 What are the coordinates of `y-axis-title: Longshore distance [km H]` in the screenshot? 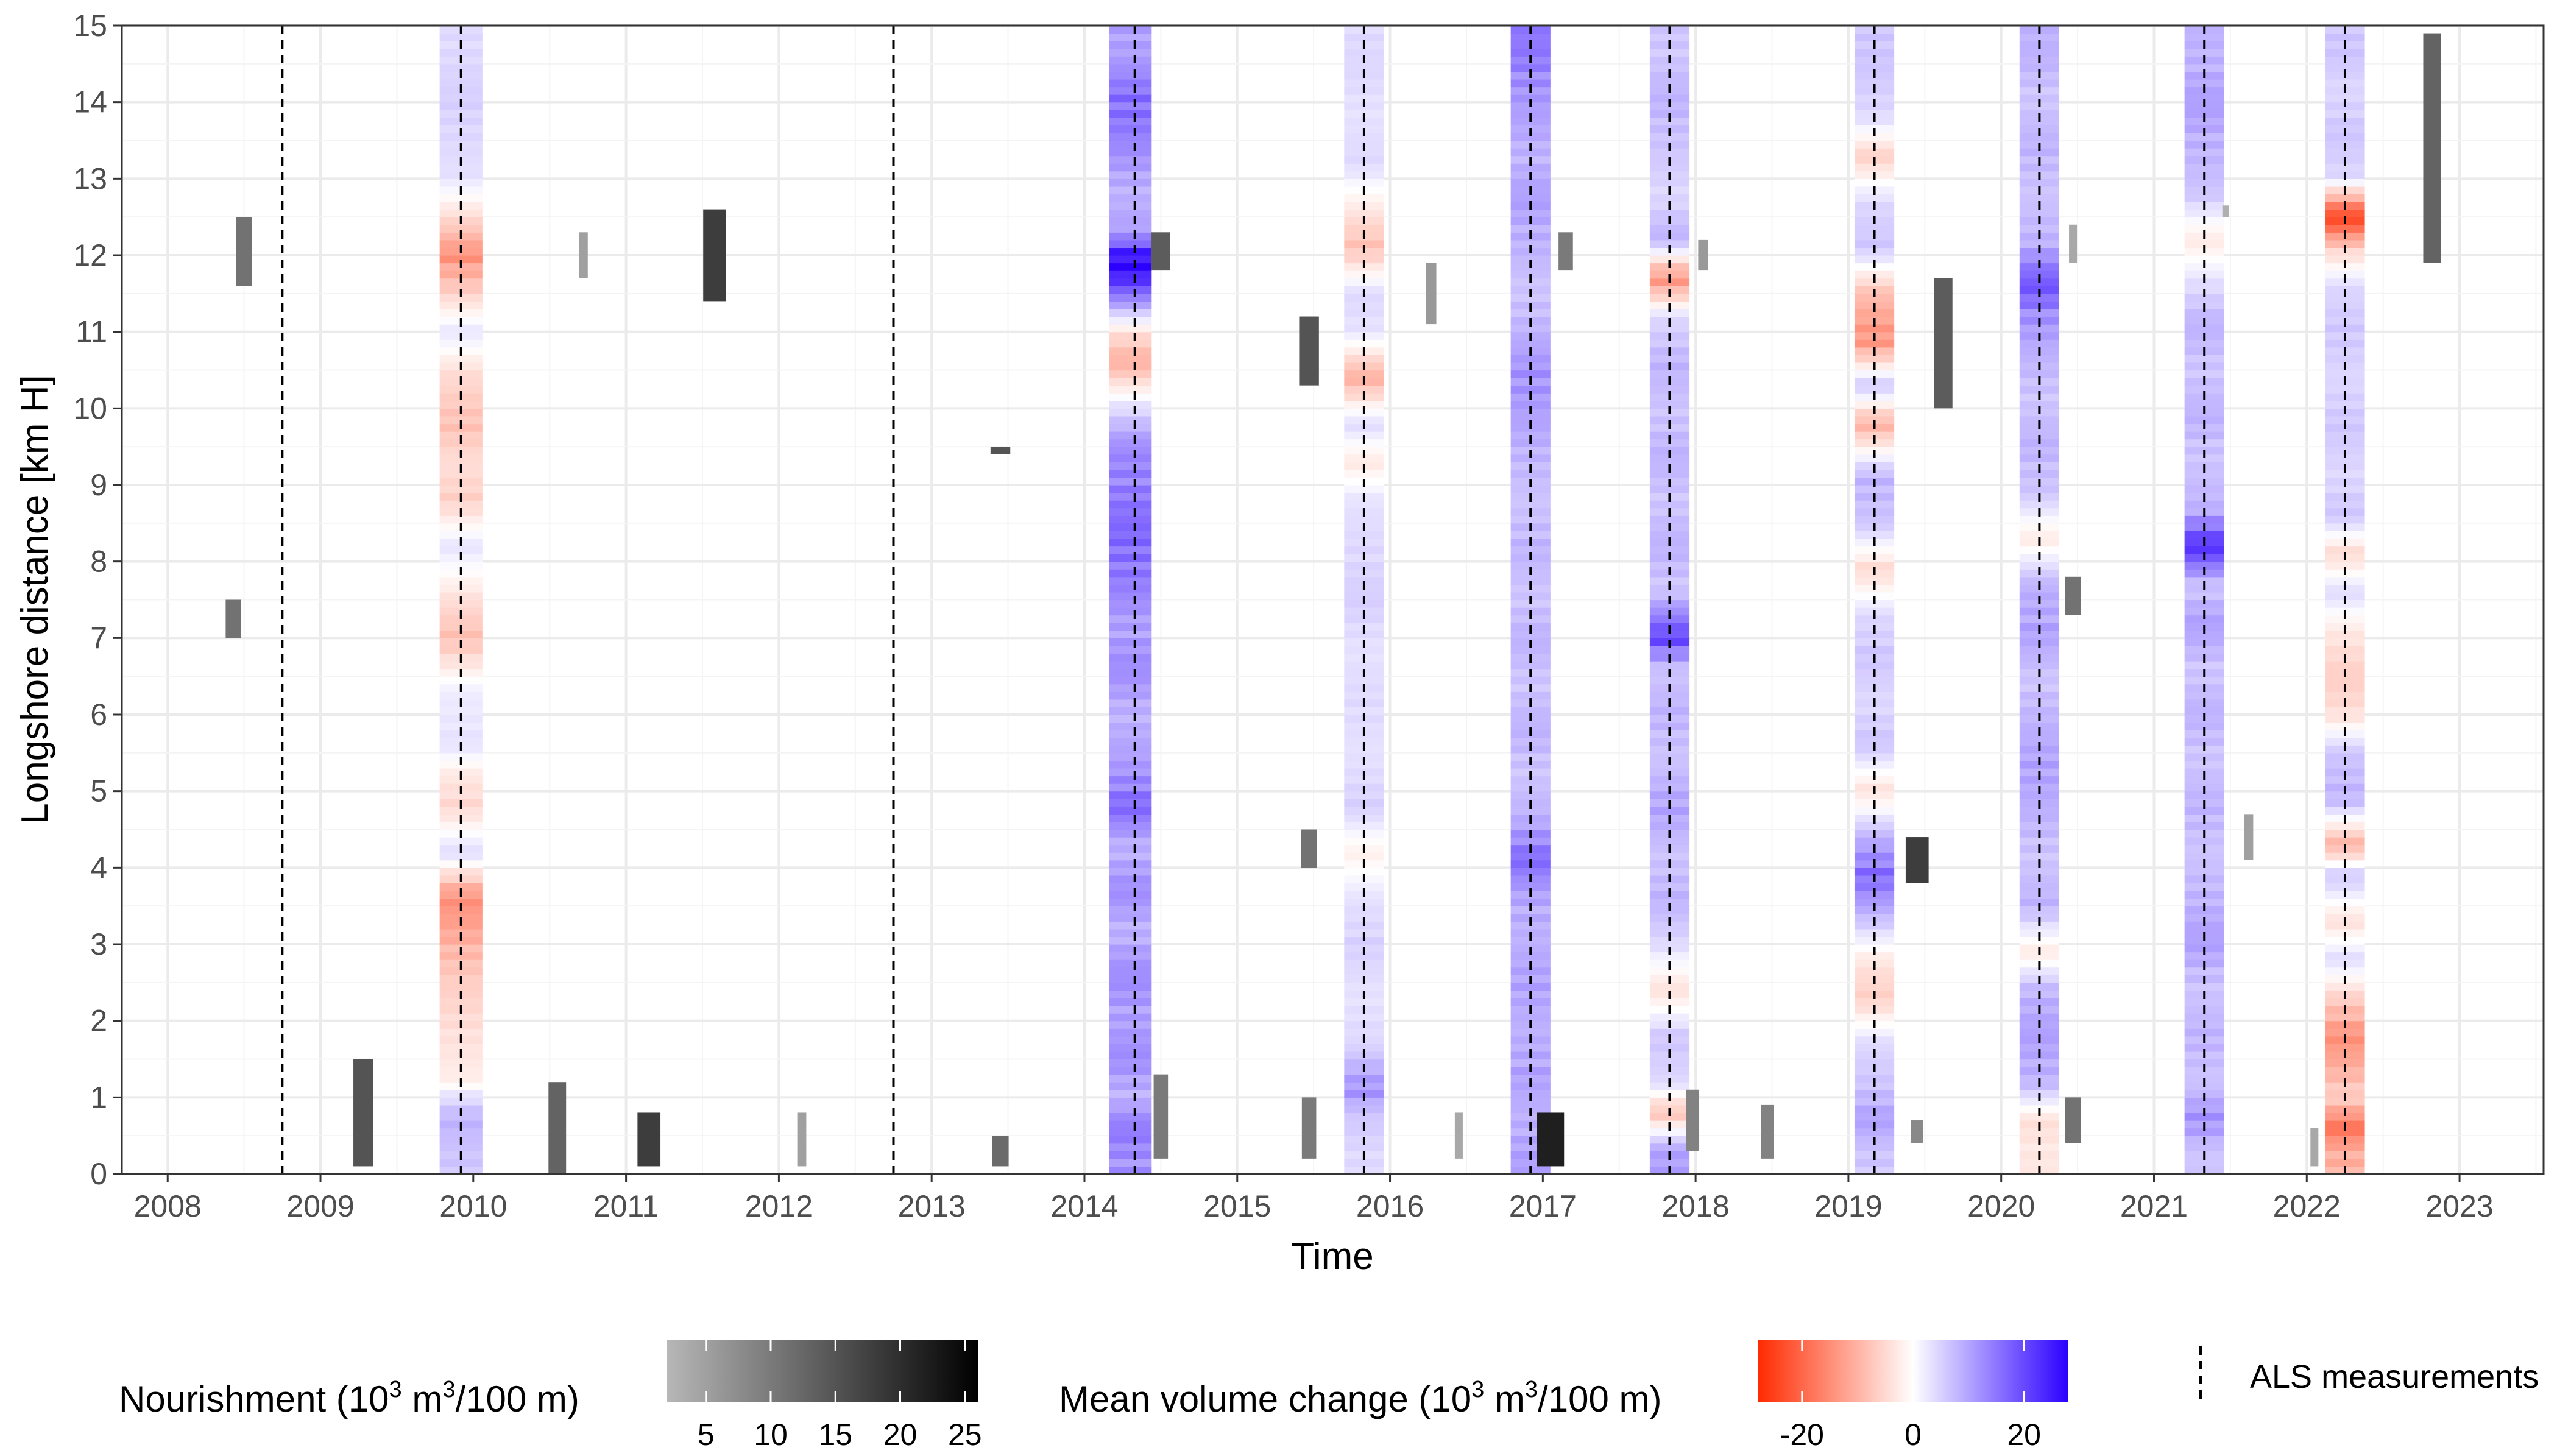 It's located at (35, 599).